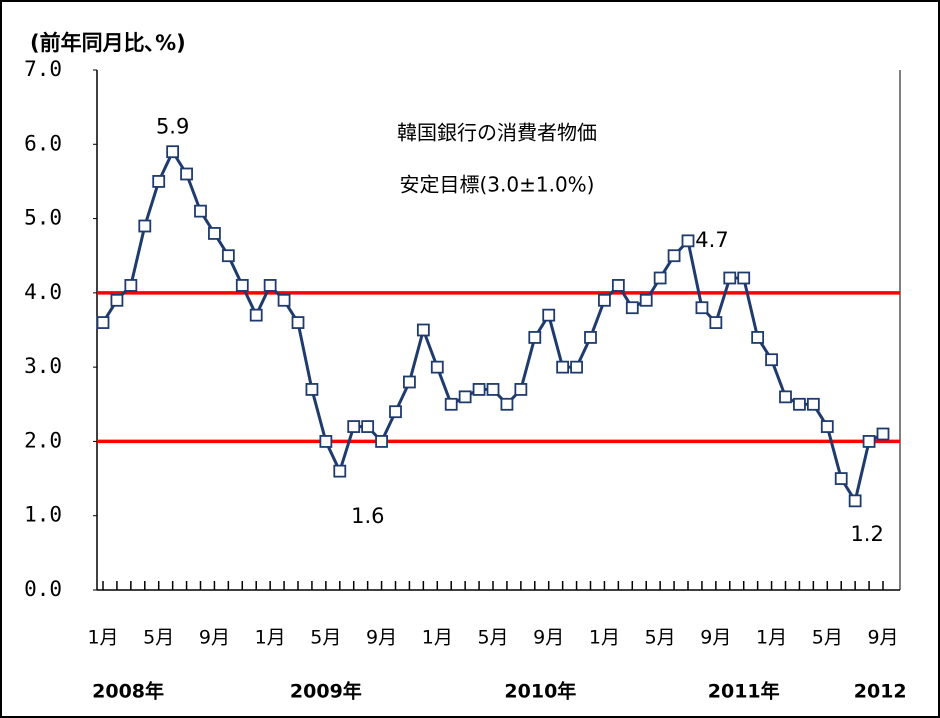 This screenshot has height=718, width=940. I want to click on y-tick-label: 6.0, so click(43, 143).